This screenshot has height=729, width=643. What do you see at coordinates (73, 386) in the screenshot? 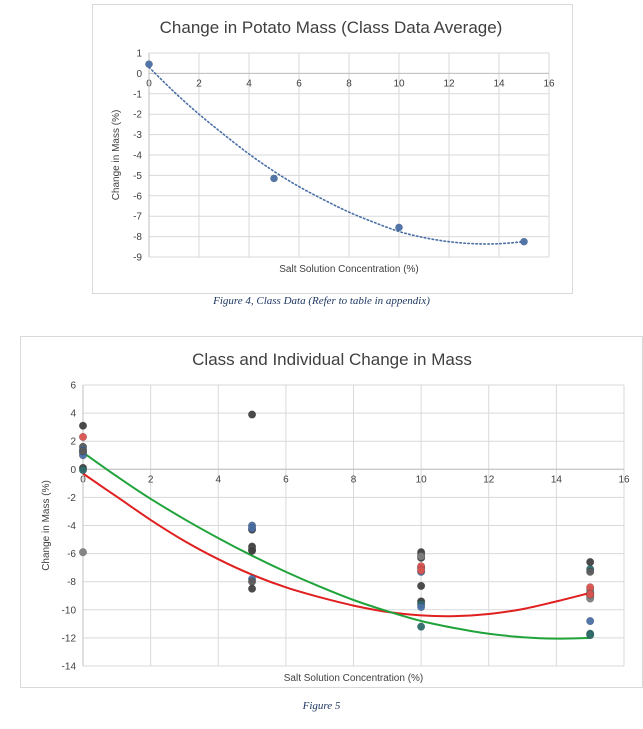
I see `y-tick-label: 6` at bounding box center [73, 386].